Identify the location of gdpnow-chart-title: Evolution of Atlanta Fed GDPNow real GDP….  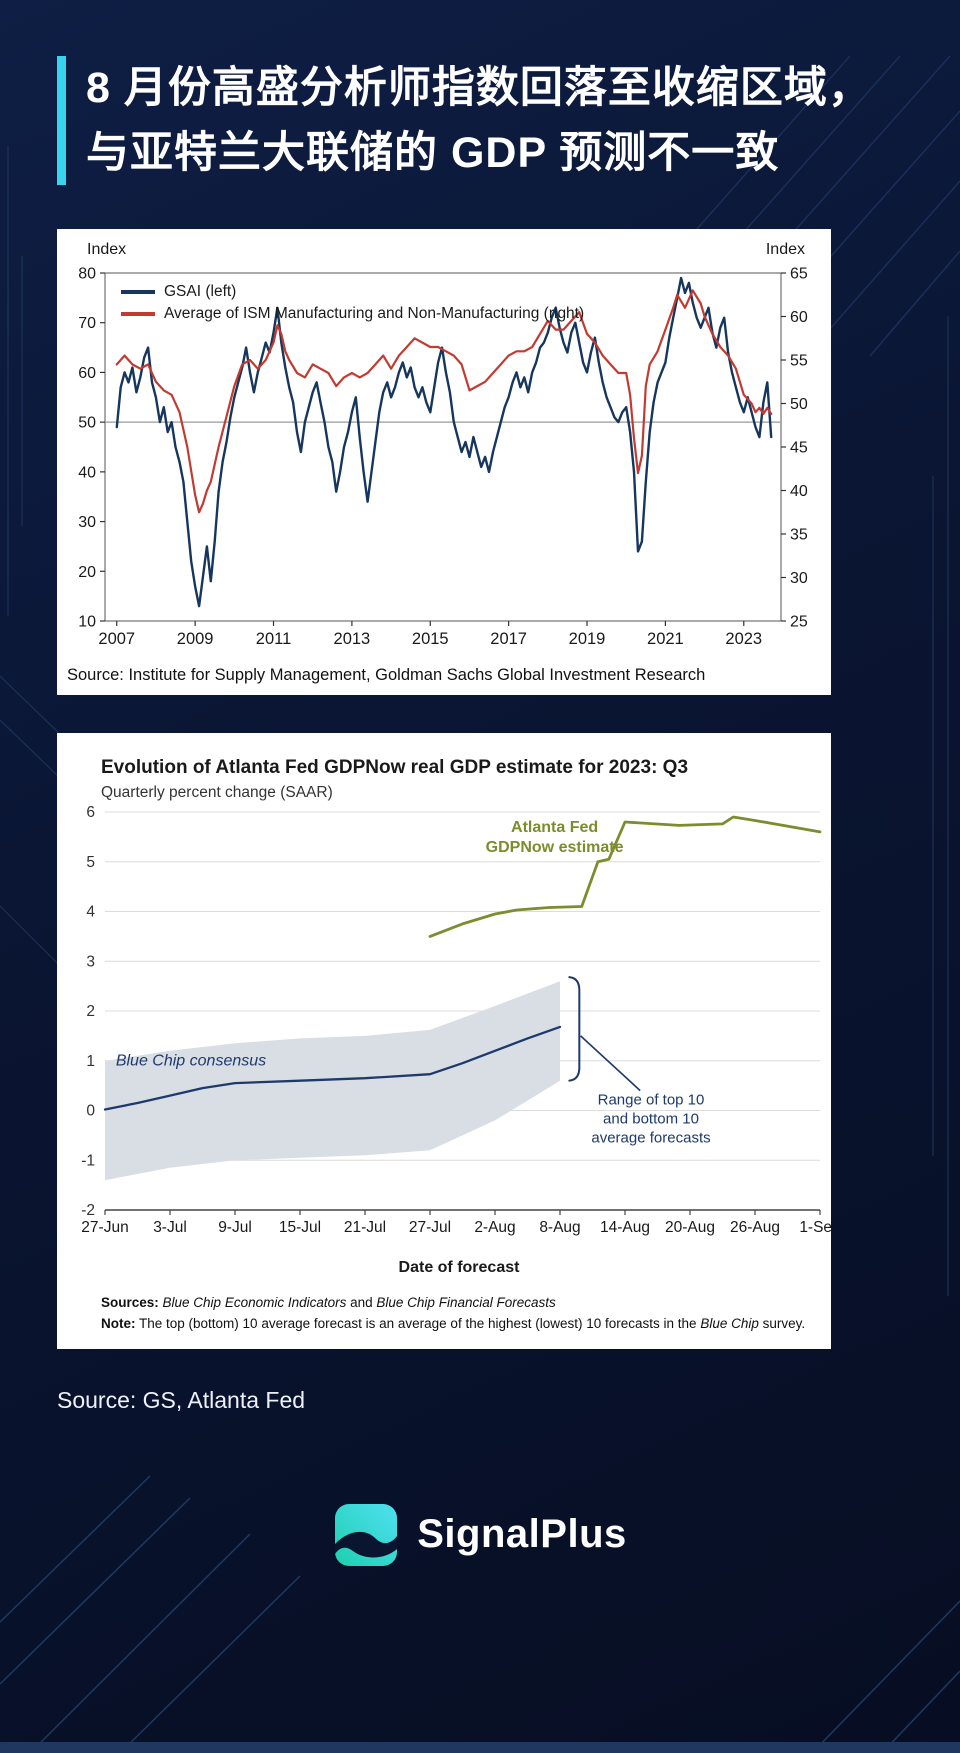
(395, 767).